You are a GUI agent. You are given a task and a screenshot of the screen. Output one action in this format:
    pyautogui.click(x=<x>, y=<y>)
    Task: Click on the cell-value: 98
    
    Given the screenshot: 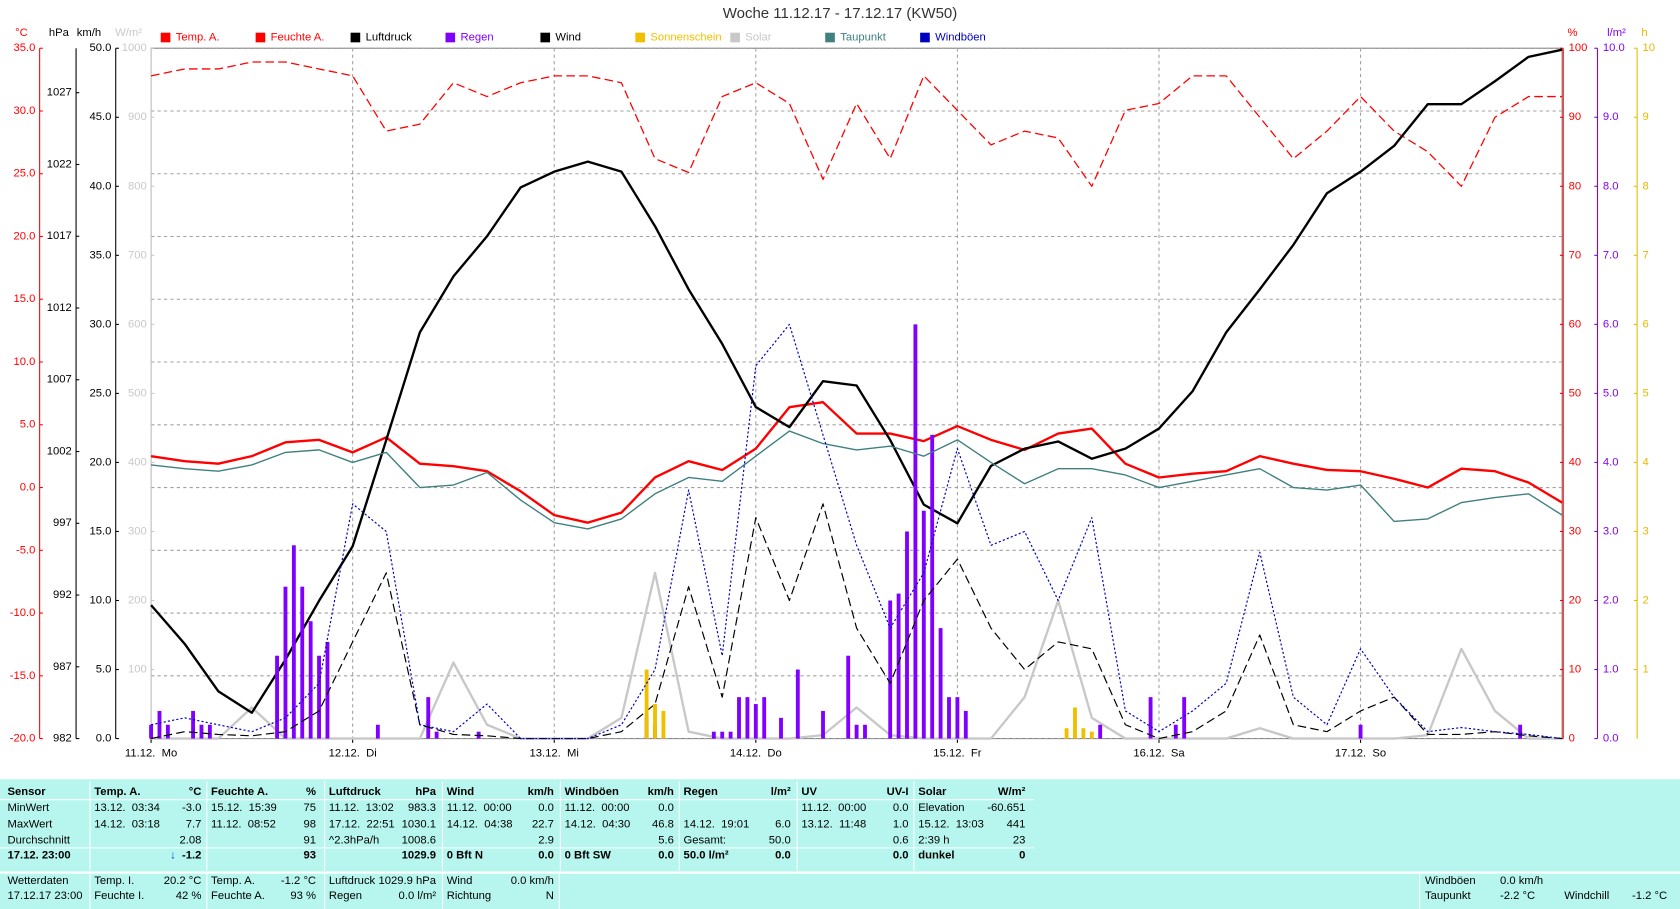 What is the action you would take?
    pyautogui.click(x=310, y=824)
    